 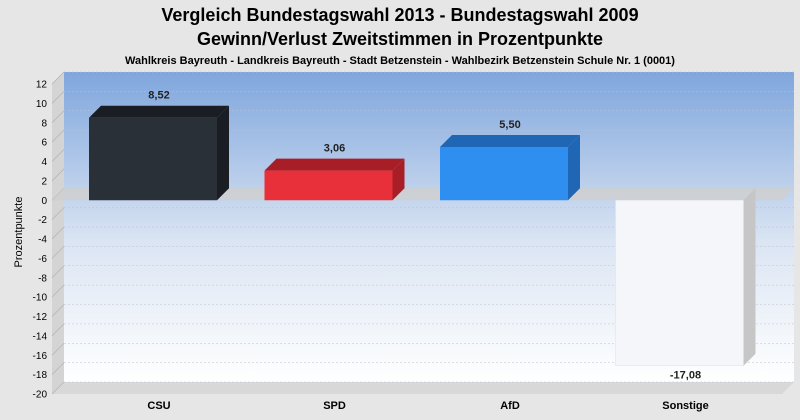 I want to click on y-tick-label: 10, so click(x=42, y=104).